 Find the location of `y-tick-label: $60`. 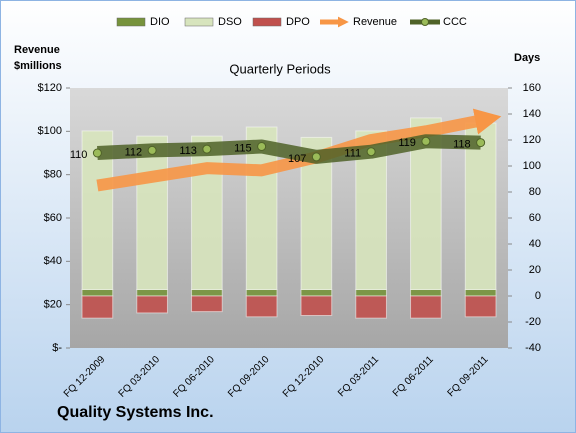

y-tick-label: $60 is located at coordinates (53, 218).